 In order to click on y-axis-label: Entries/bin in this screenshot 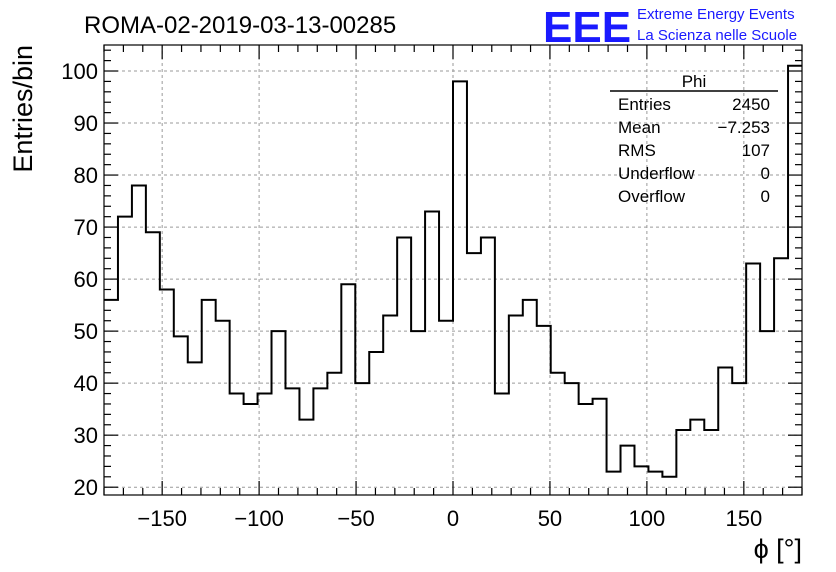, I will do `click(23, 109)`.